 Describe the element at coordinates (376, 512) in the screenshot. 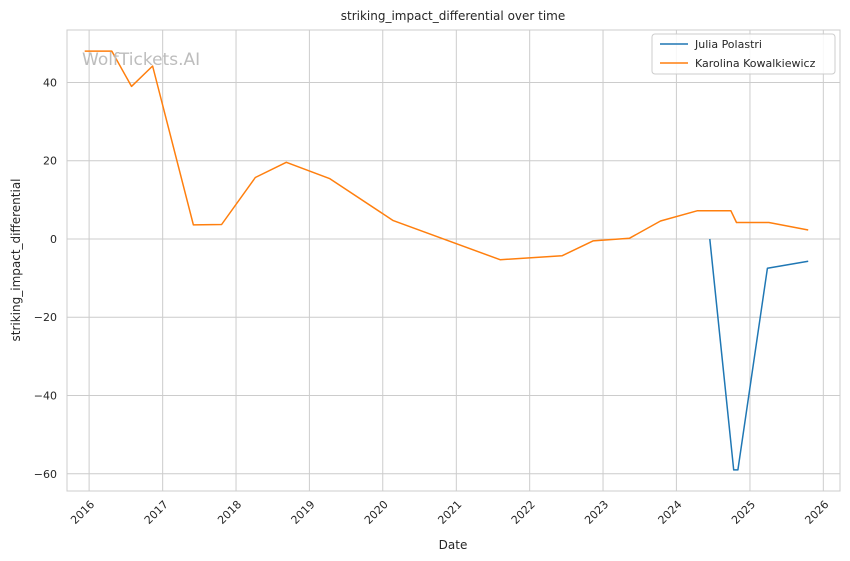

I see `x-tick-label: 2020` at that location.